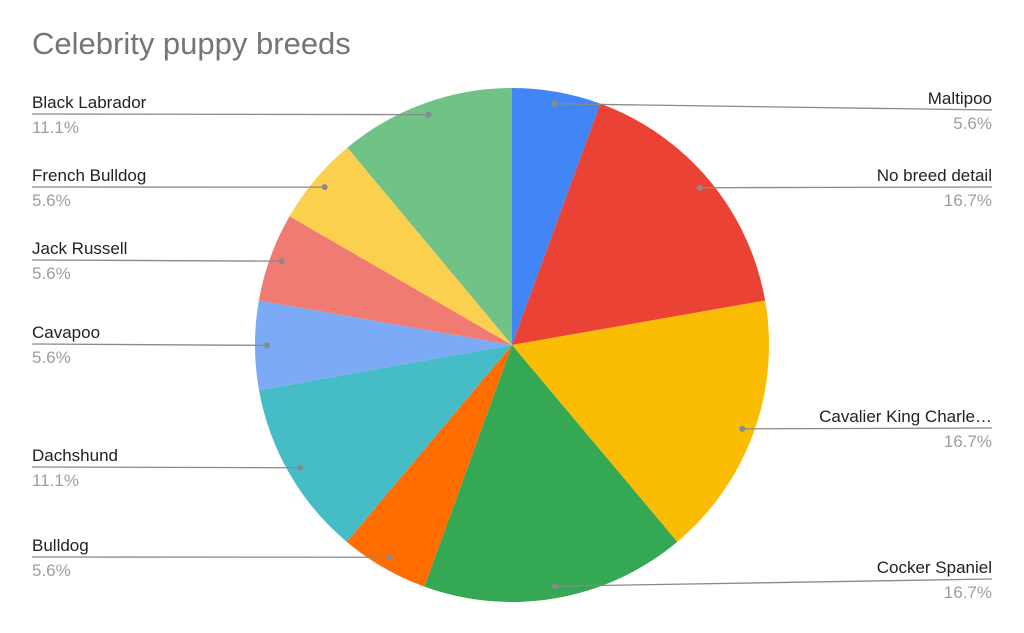 The width and height of the screenshot is (1024, 633). What do you see at coordinates (934, 175) in the screenshot?
I see `slice-label: No breed detail` at bounding box center [934, 175].